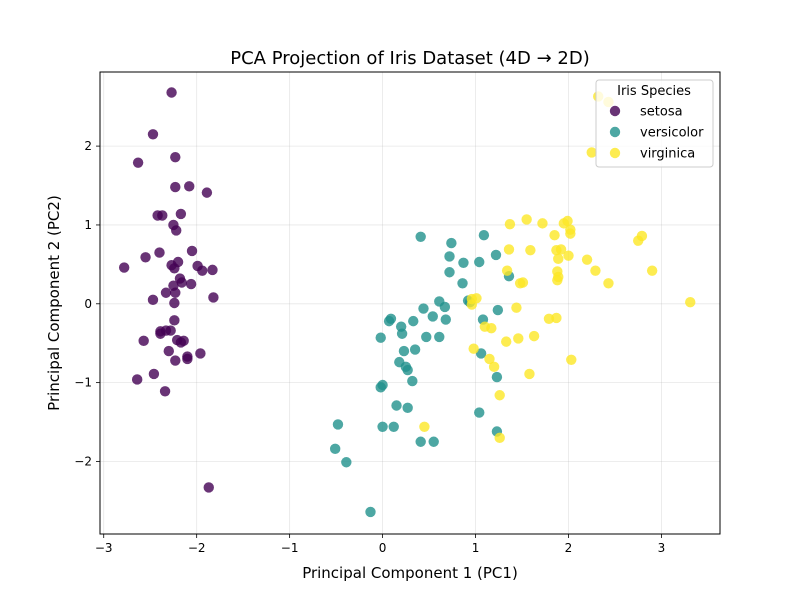  I want to click on x-tick-label: 1, so click(476, 548).